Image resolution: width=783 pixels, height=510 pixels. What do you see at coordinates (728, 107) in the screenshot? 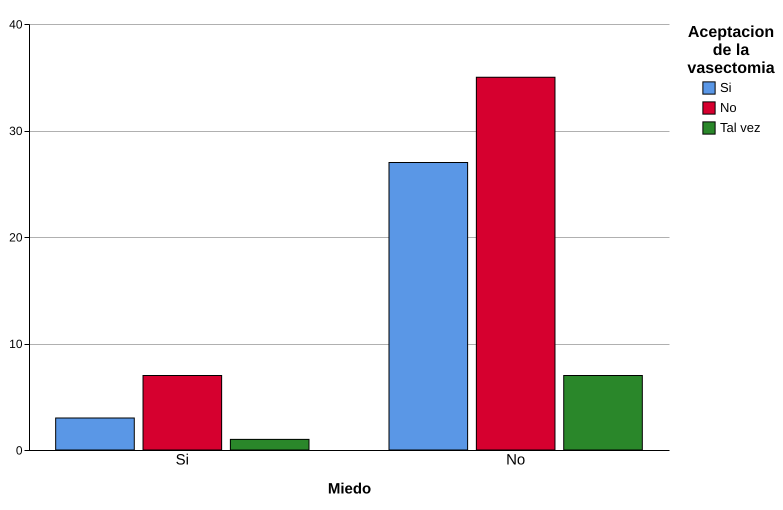
I see `legend-label: No` at bounding box center [728, 107].